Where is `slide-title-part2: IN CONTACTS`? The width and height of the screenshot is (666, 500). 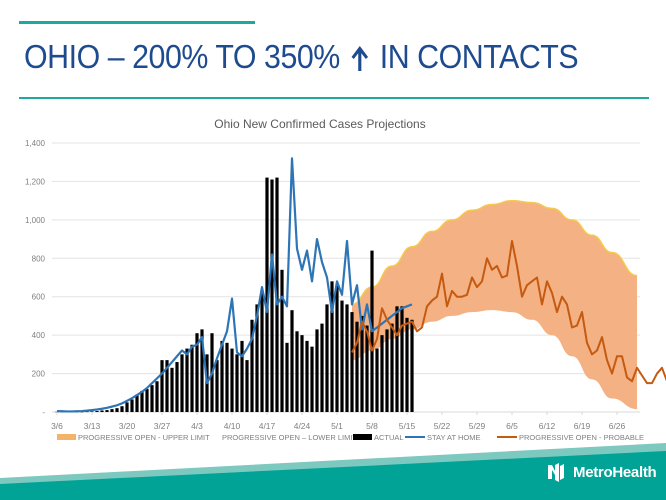
slide-title-part2: IN CONTACTS is located at coordinates (479, 56).